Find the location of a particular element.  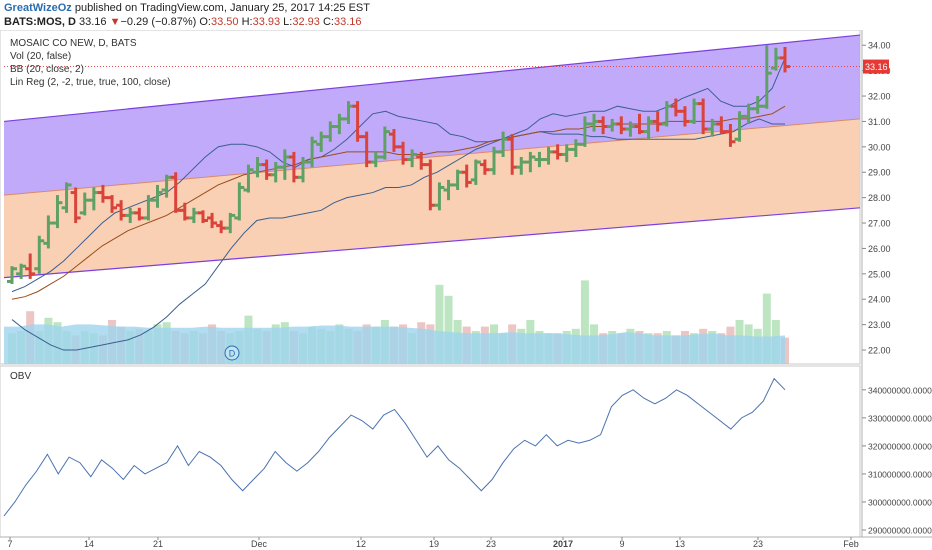

linreg-upper-line is located at coordinates (432, 78).